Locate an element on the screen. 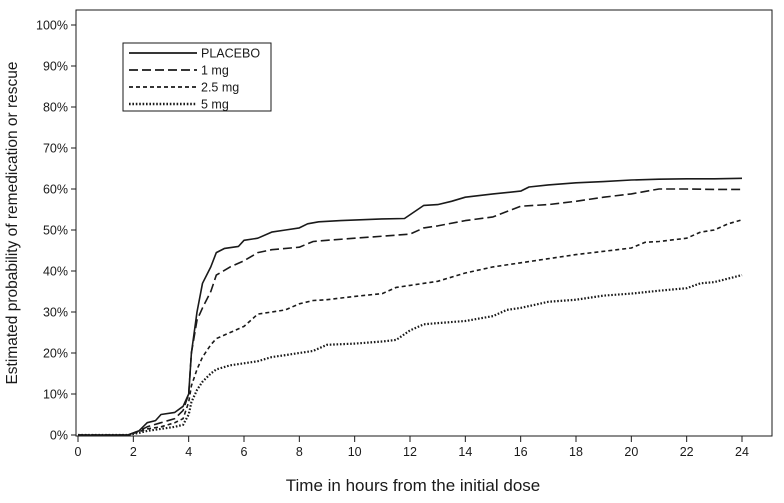  x-axis: 0 2 4 6 8 10 12 14 16 18 20 22 24 is located at coordinates (412, 447).